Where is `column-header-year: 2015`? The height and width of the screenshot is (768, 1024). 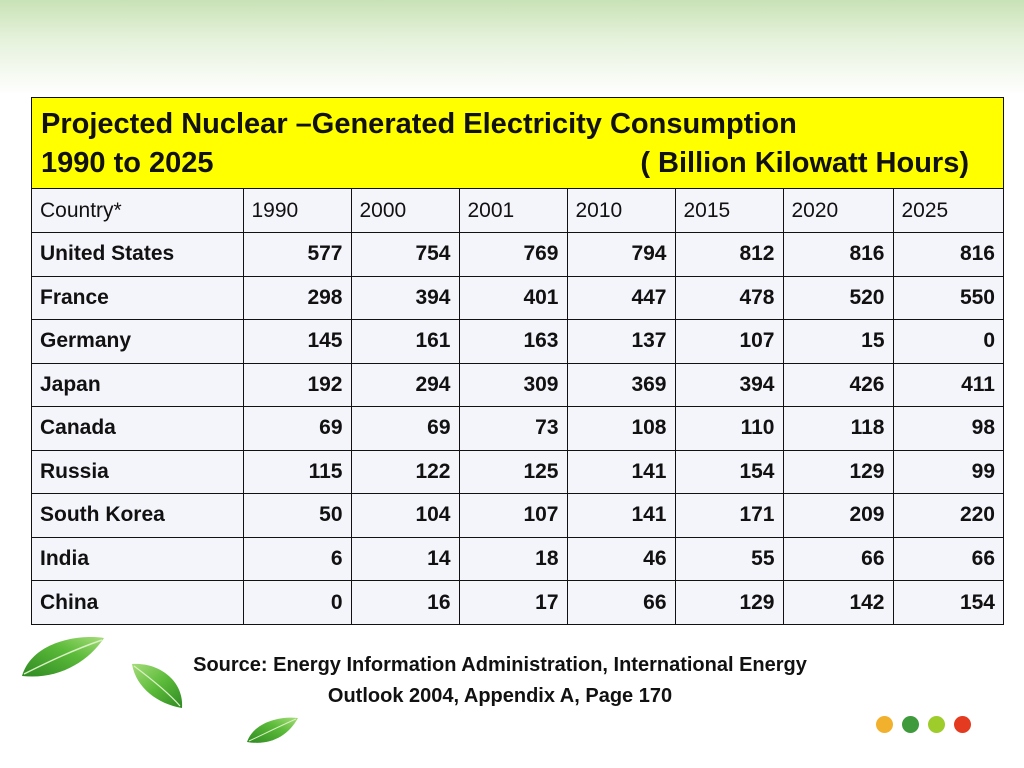 column-header-year: 2015 is located at coordinates (729, 211).